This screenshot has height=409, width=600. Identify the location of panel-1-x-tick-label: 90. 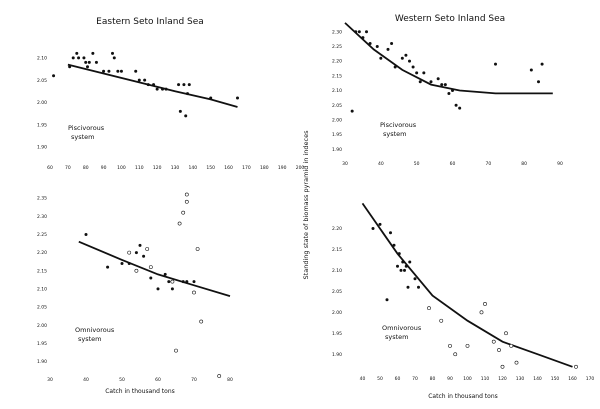
(104, 168).